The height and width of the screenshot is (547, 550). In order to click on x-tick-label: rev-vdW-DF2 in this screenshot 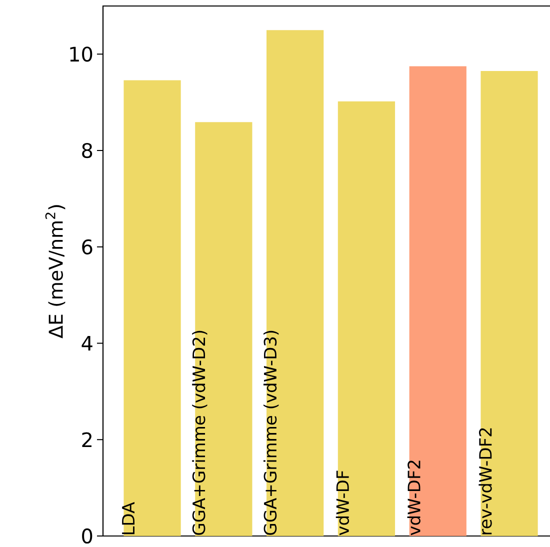, I will do `click(485, 481)`.